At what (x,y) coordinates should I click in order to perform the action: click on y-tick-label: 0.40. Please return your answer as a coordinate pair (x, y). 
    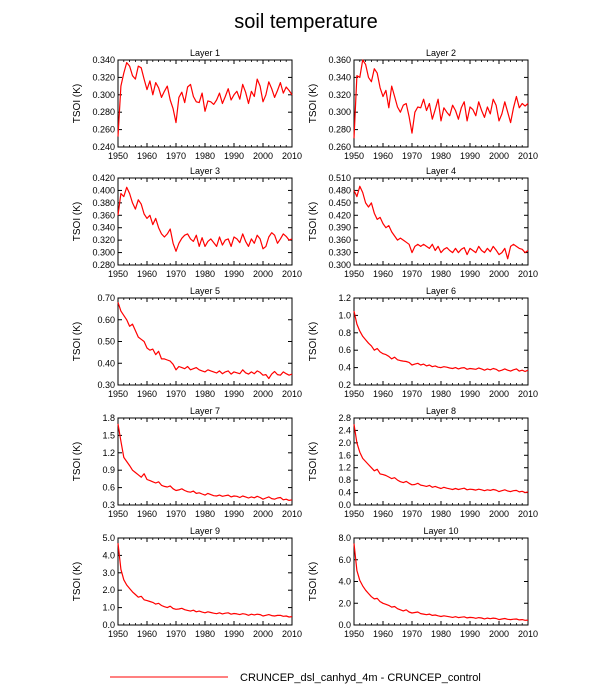
    Looking at the image, I should click on (106, 363).